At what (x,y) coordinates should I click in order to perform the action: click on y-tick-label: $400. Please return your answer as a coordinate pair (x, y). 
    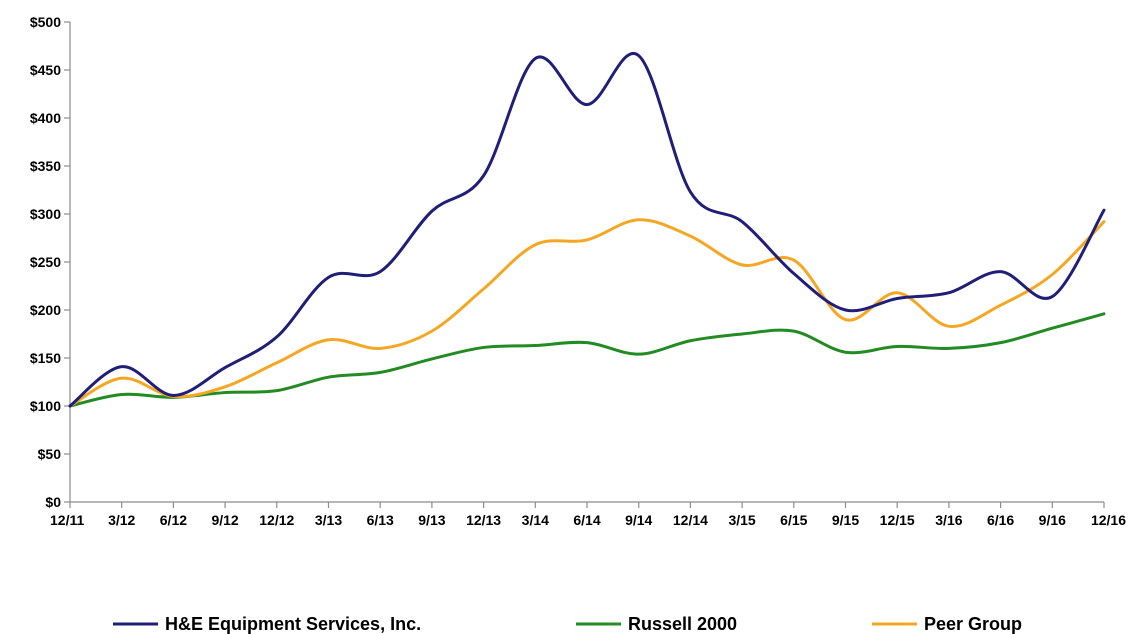
    Looking at the image, I should click on (45, 118).